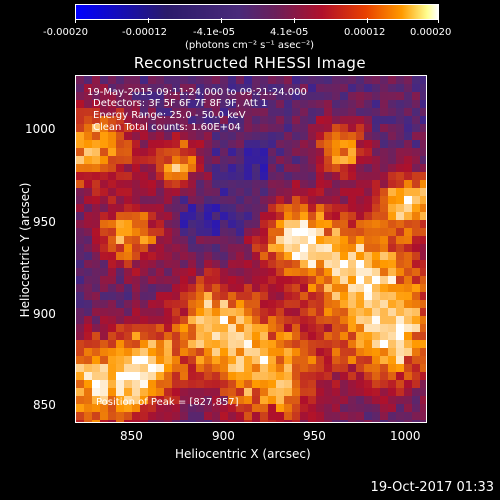 The height and width of the screenshot is (500, 500). I want to click on x-tick-label: 950, so click(314, 436).